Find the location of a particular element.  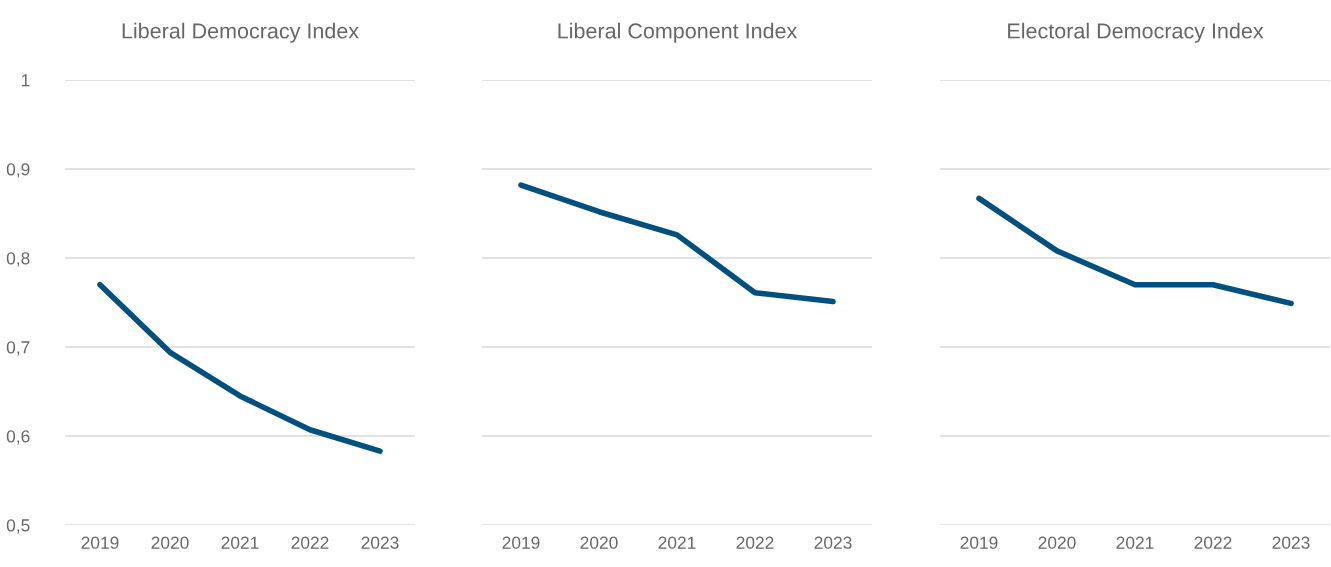

y-tick-label: 0,7 is located at coordinates (18, 348).